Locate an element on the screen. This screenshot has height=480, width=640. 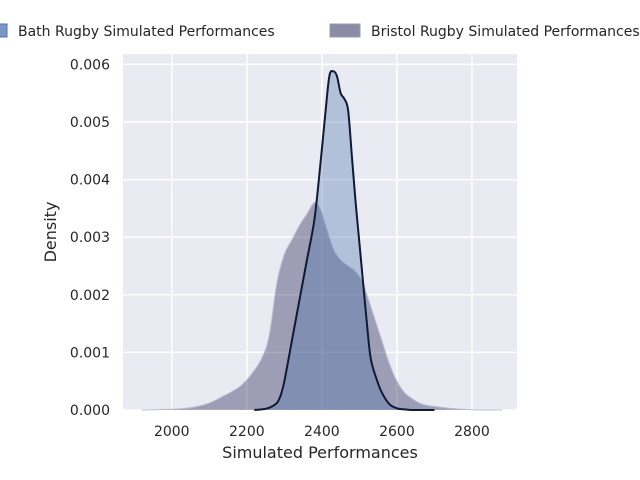
y-tick-label: 0.005 is located at coordinates (90, 123).